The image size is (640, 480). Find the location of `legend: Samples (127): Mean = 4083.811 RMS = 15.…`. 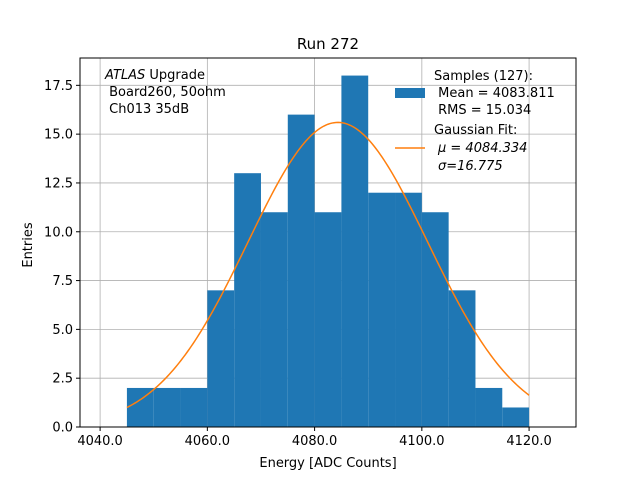

legend: Samples (127): Mean = 4083.811 RMS = 15.… is located at coordinates (475, 121).